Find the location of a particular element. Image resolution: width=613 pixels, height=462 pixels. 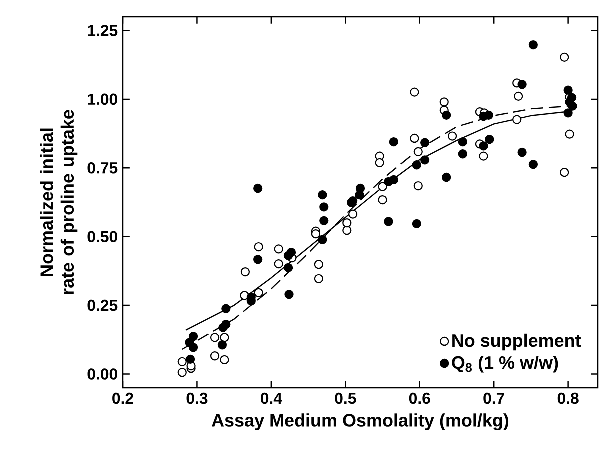

x-tick-label: 0.8 is located at coordinates (568, 398).